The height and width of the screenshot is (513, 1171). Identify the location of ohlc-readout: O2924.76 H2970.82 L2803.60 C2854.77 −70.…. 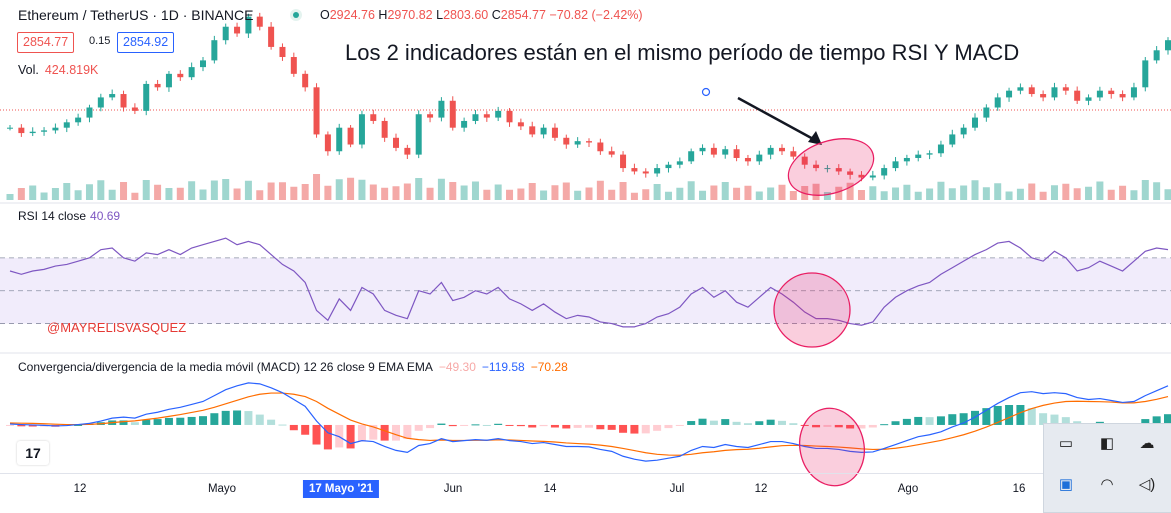
(481, 15).